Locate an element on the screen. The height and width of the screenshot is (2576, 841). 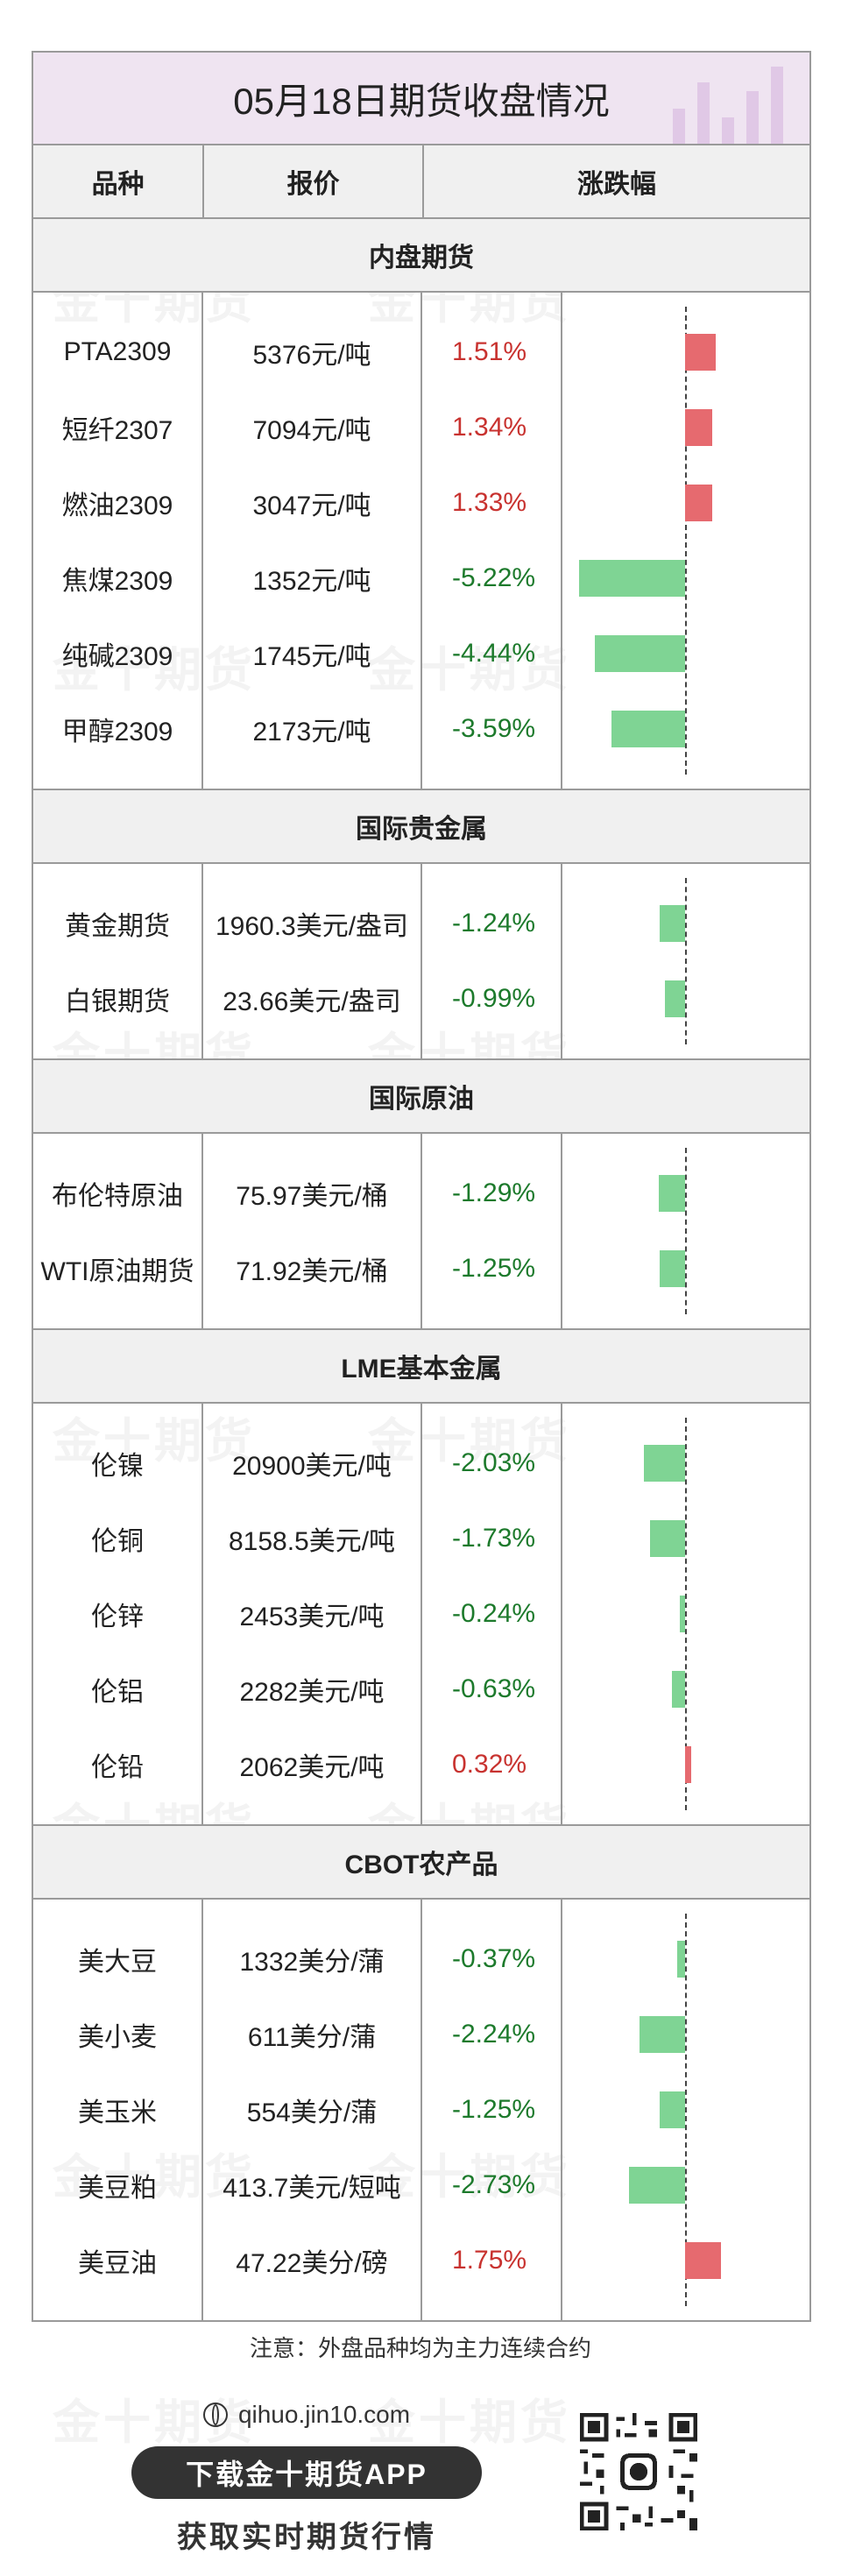
header-variety: 品种 is located at coordinates (119, 181).